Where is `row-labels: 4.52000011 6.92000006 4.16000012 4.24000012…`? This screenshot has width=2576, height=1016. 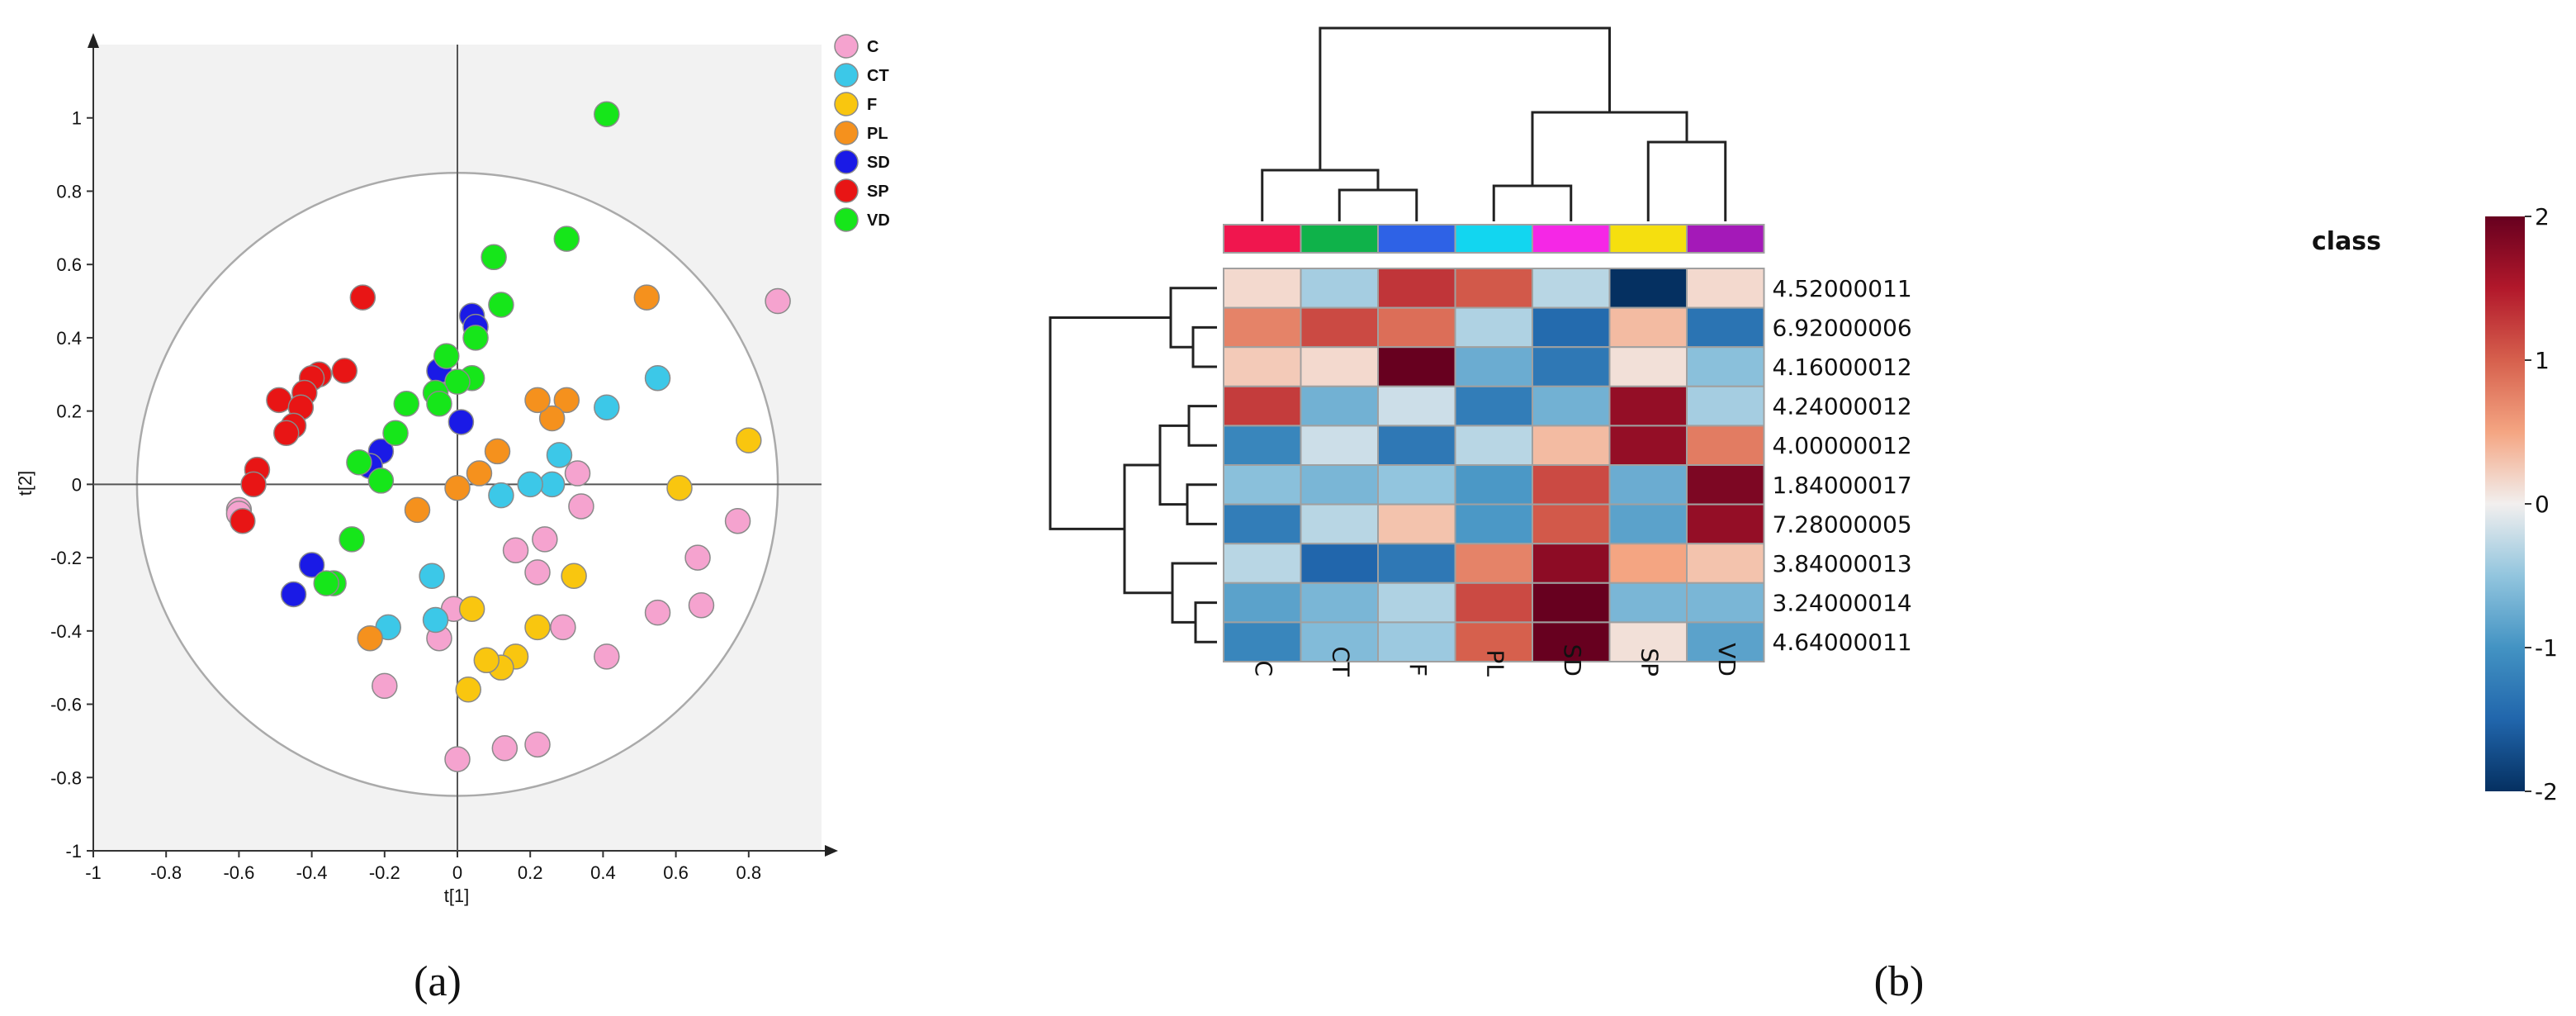 row-labels: 4.52000011 6.92000006 4.16000012 4.24000012… is located at coordinates (1842, 466).